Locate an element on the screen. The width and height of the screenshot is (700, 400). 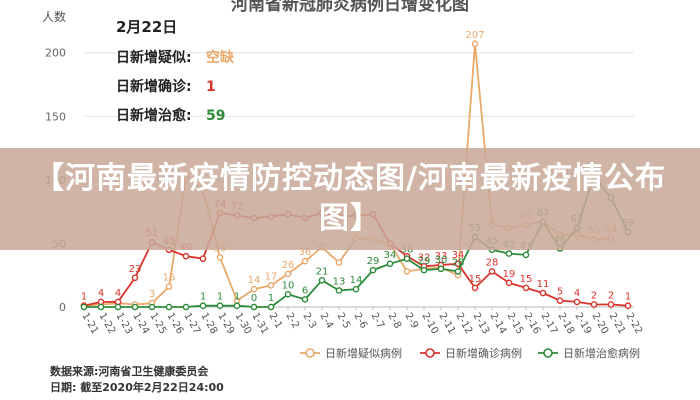
x-tick-label: 1-26 is located at coordinates (174, 323).